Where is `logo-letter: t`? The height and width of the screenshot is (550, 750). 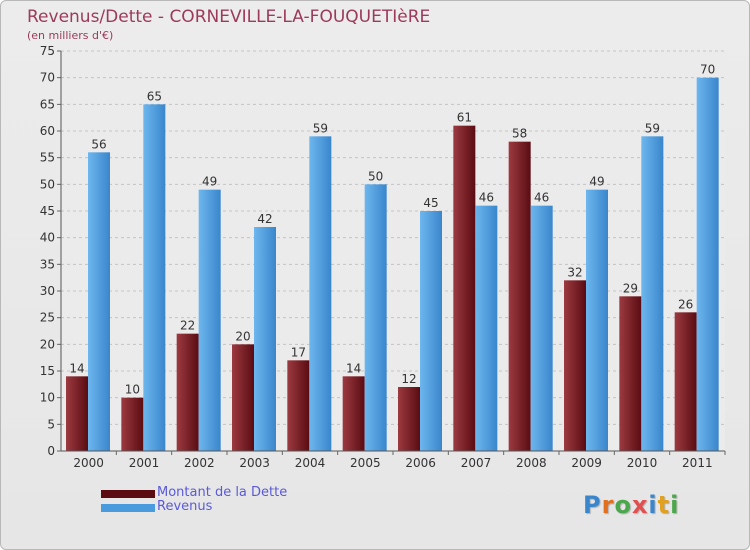 logo-letter: t is located at coordinates (664, 505).